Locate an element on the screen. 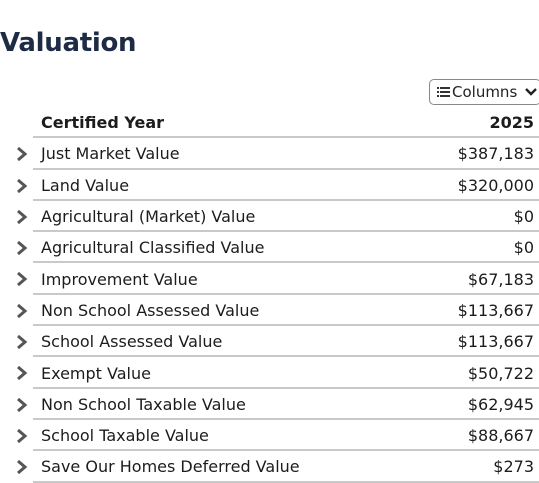  table-row: Land Value $320,000 is located at coordinates (269, 186).